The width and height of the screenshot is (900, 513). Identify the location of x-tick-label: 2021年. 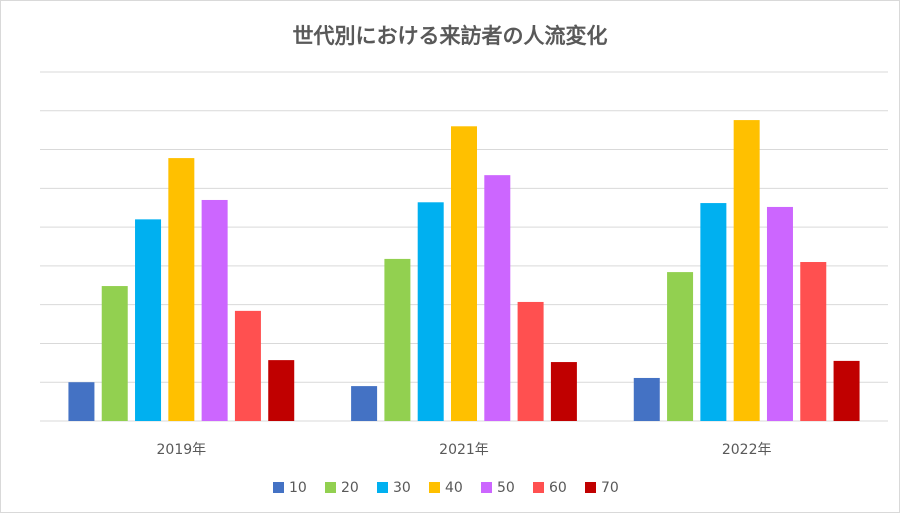
(464, 450).